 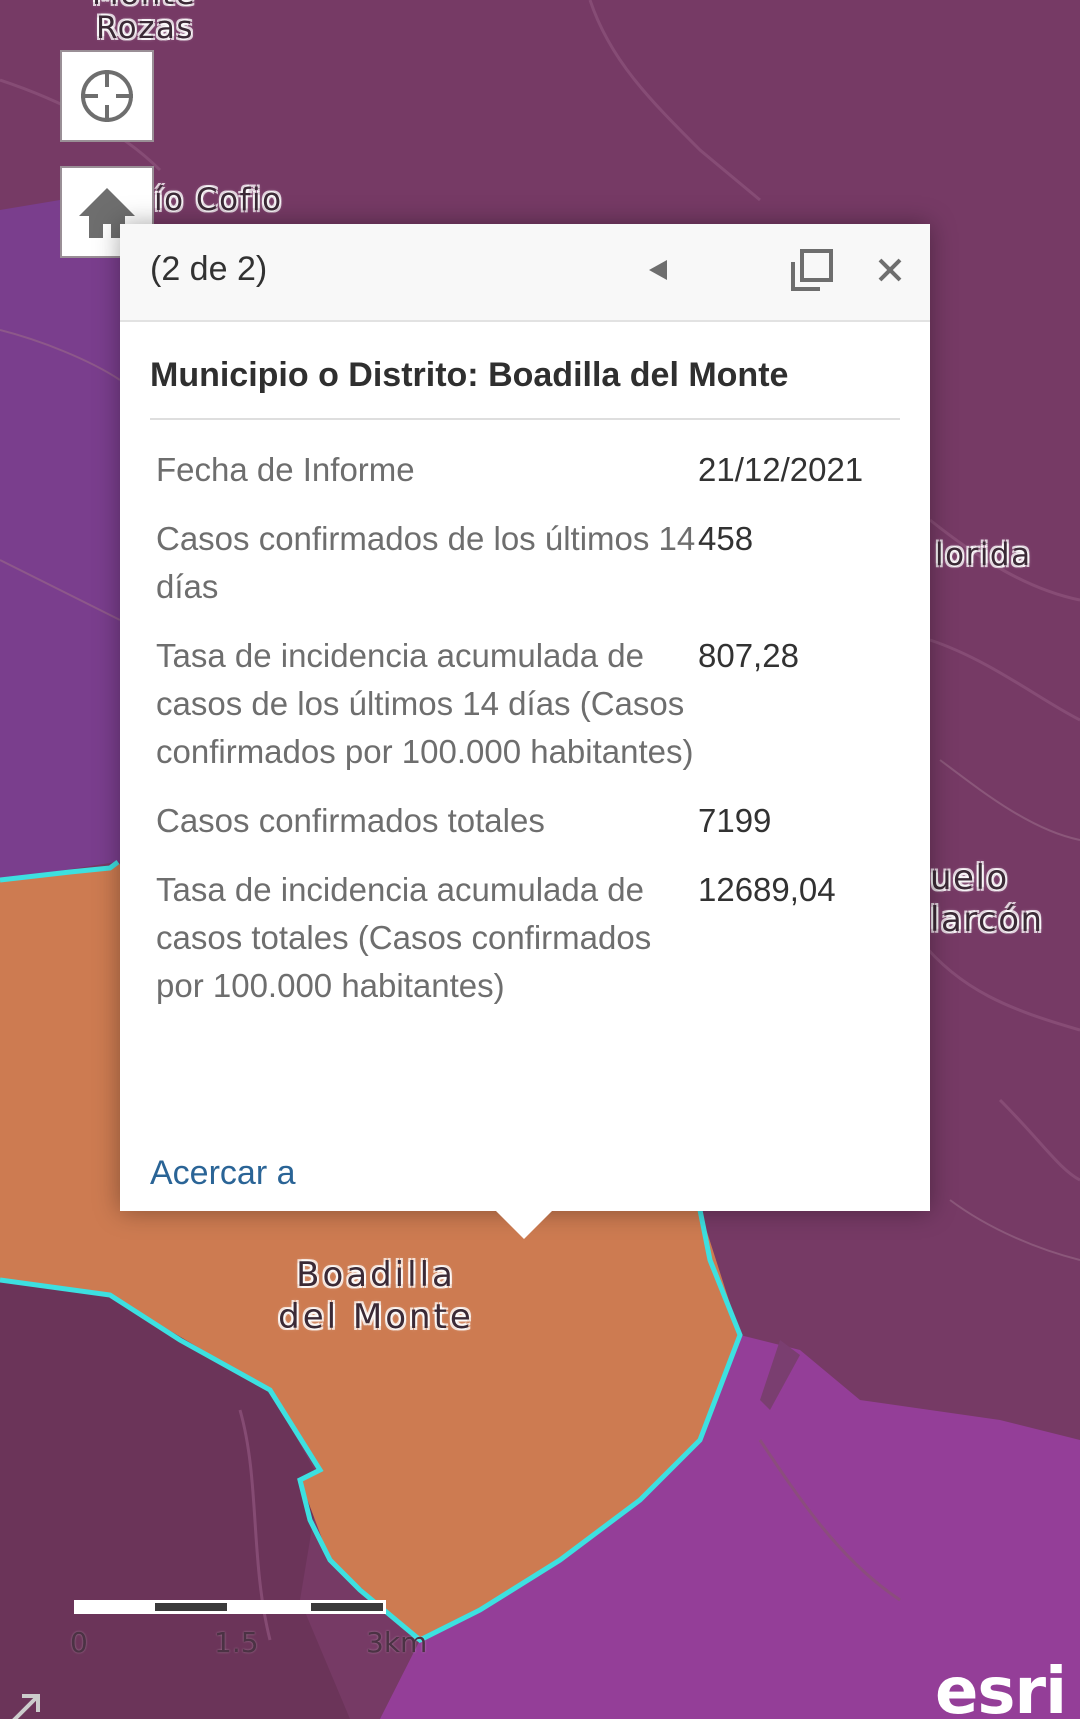 I want to click on previous-feature-button, so click(x=658, y=270).